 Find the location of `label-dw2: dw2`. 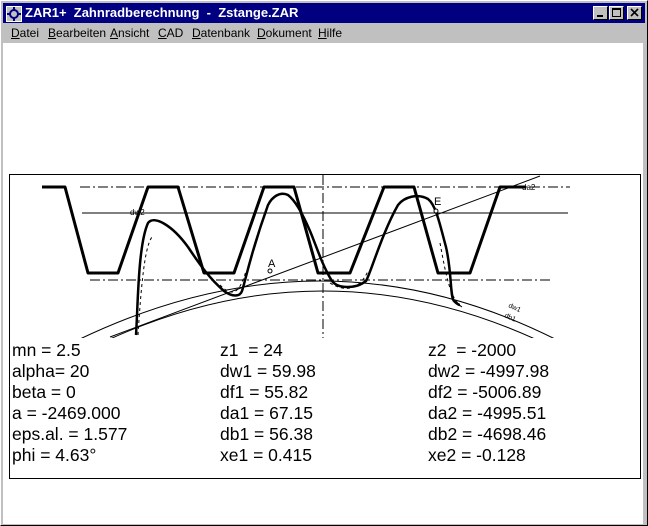

label-dw2: dw2 is located at coordinates (137, 212).